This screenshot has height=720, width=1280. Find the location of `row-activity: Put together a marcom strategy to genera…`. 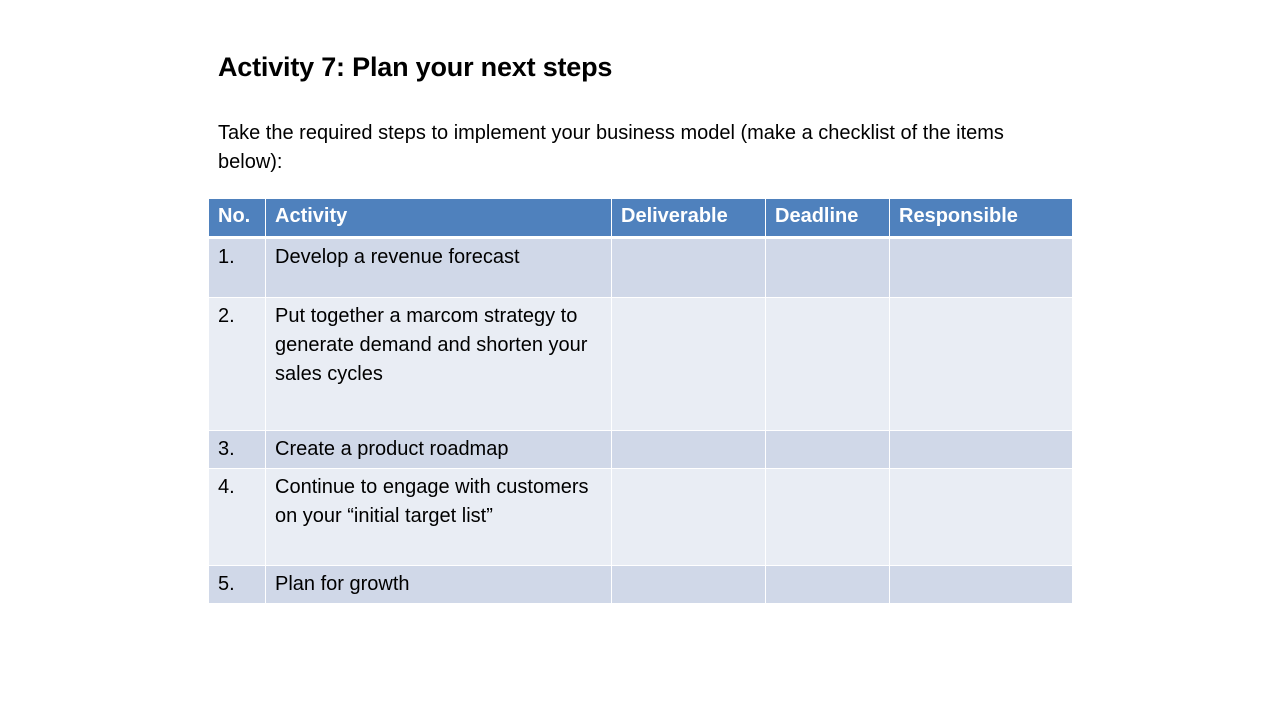

row-activity: Put together a marcom strategy to genera… is located at coordinates (438, 364).